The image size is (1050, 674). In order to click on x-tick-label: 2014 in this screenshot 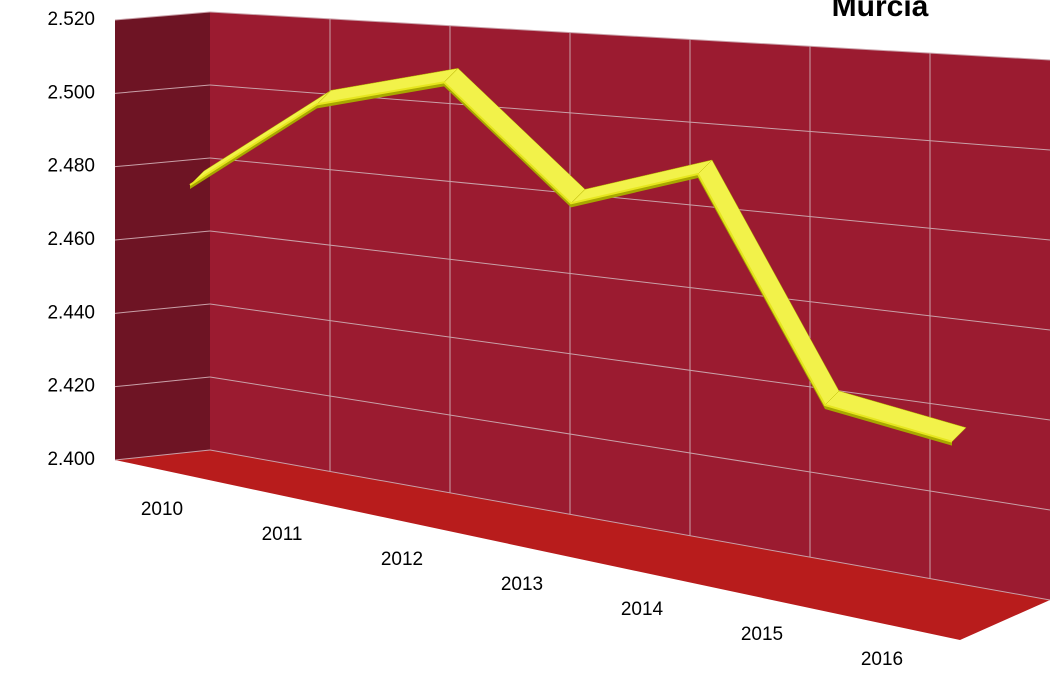, I will do `click(642, 609)`.